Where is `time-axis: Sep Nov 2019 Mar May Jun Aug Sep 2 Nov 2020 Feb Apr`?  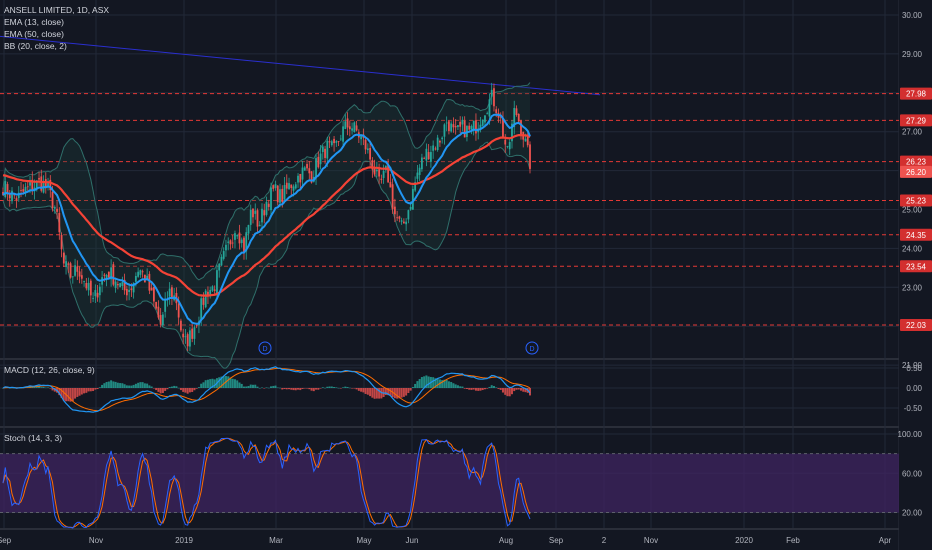
time-axis: Sep Nov 2019 Mar May Jun Aug Sep 2 Nov 2020 Feb Apr is located at coordinates (446, 540).